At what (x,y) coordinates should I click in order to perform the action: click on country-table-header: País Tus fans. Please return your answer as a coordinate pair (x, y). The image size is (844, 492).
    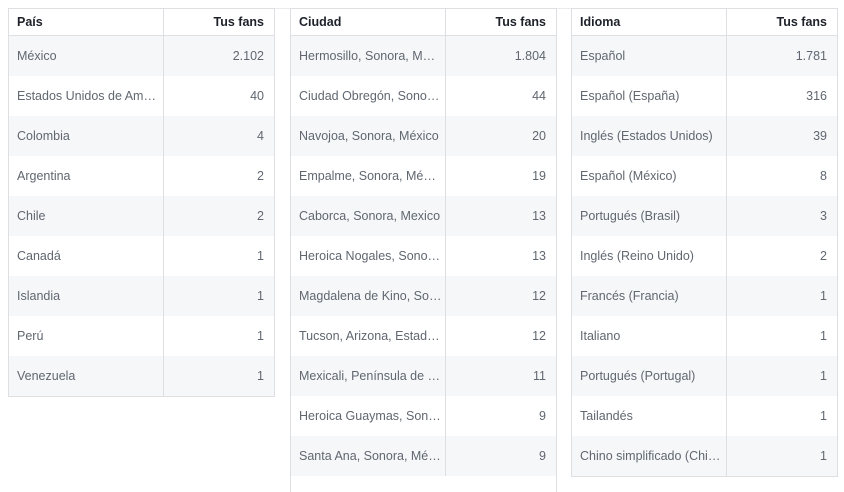
    Looking at the image, I should click on (141, 22).